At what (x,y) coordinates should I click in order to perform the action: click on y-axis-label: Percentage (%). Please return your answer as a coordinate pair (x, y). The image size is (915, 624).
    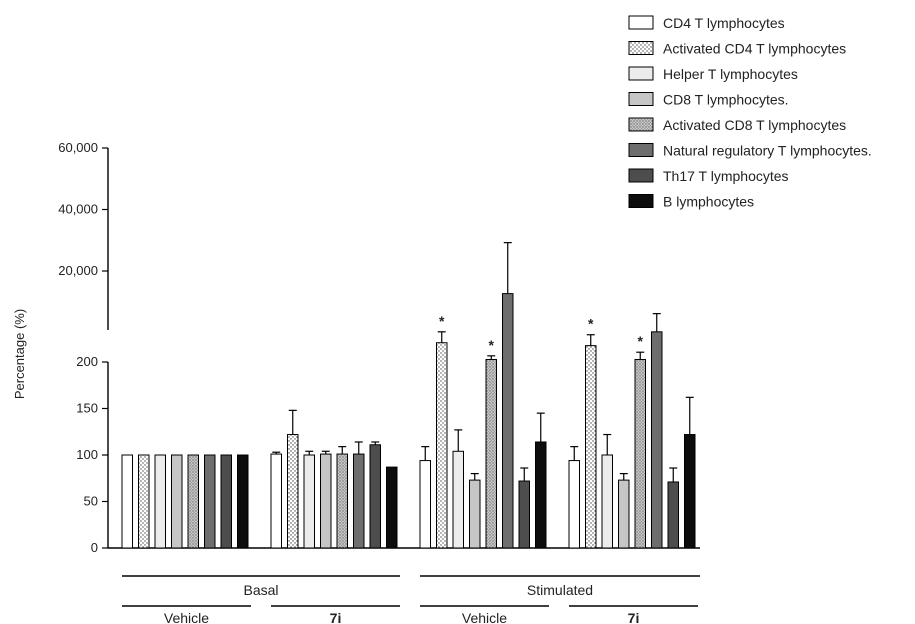
    Looking at the image, I should click on (19, 354).